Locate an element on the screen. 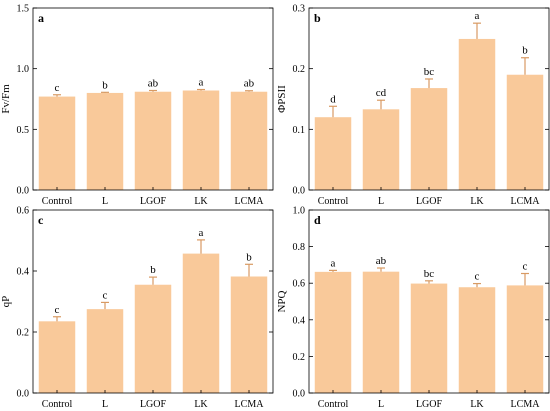 The height and width of the screenshot is (411, 550). significance-letter: d is located at coordinates (333, 99).